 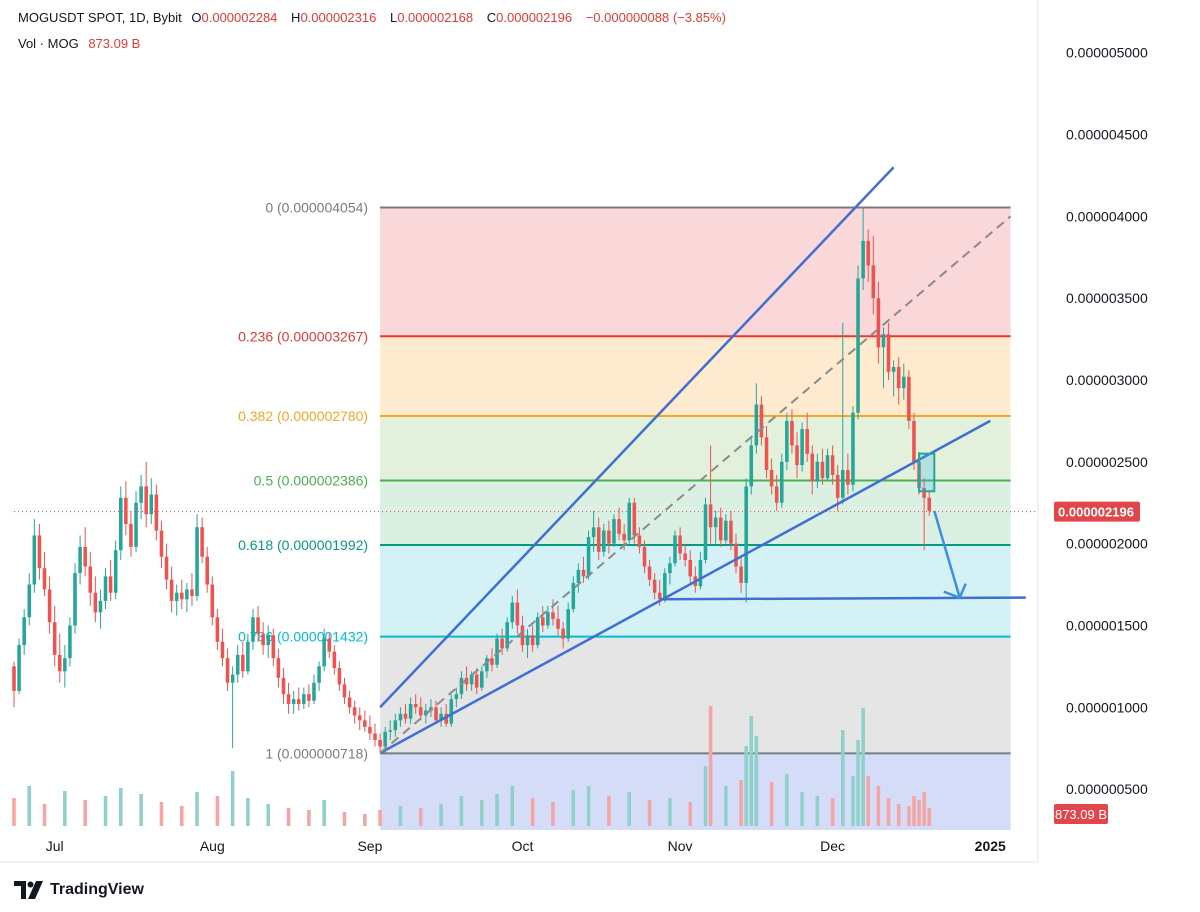 I want to click on target-arrow-shaft, so click(x=947, y=554).